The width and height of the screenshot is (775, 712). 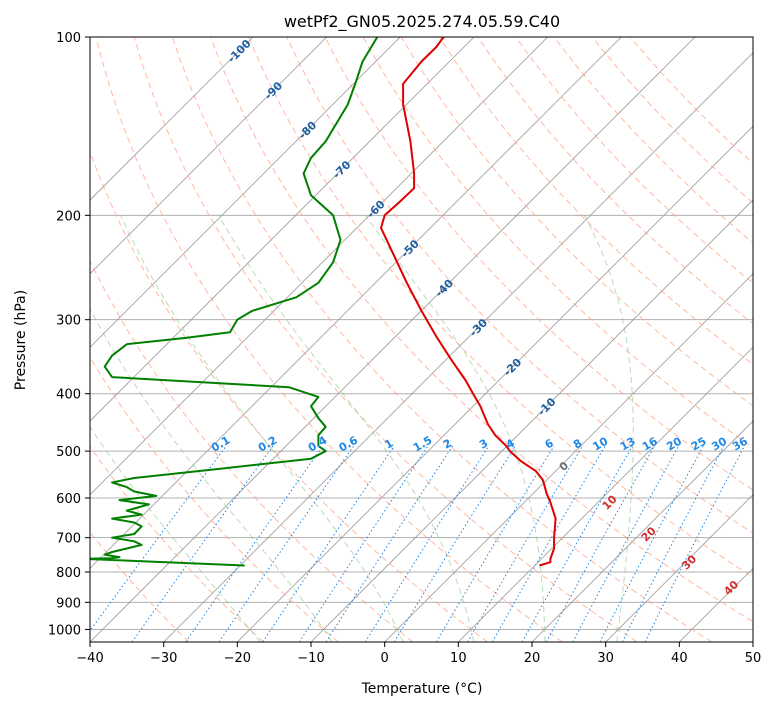 What do you see at coordinates (68, 38) in the screenshot?
I see `y-tick-label: 100` at bounding box center [68, 38].